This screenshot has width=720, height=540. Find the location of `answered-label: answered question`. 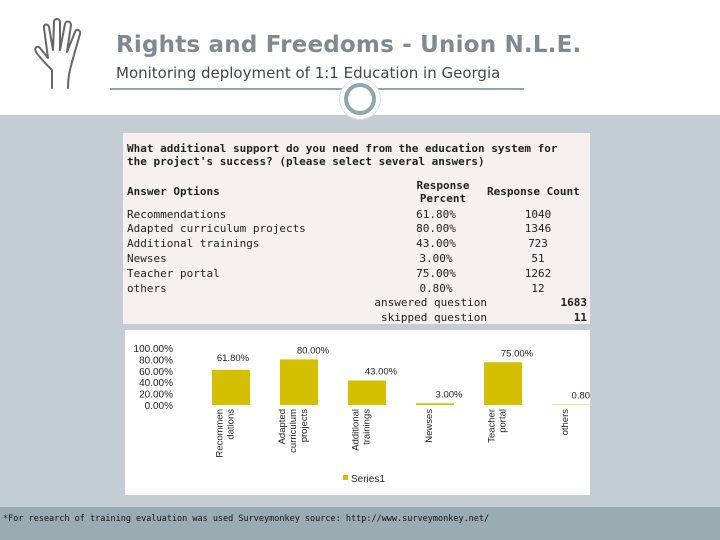

answered-label: answered question is located at coordinates (430, 302).